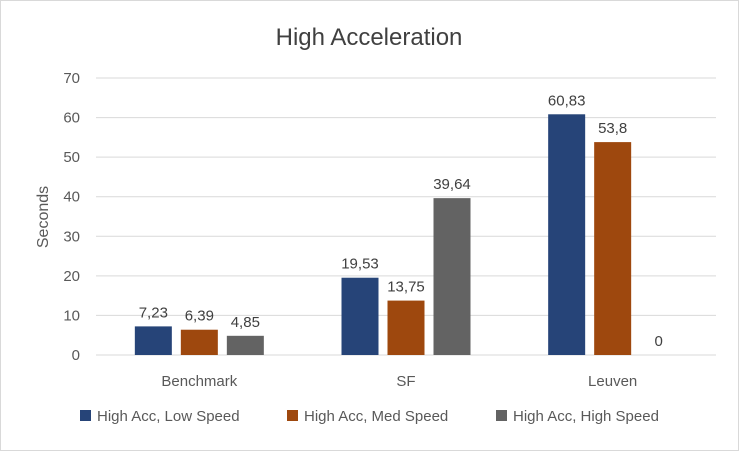 This screenshot has width=739, height=451. Describe the element at coordinates (43, 217) in the screenshot. I see `y-axis-title: Seconds` at that location.